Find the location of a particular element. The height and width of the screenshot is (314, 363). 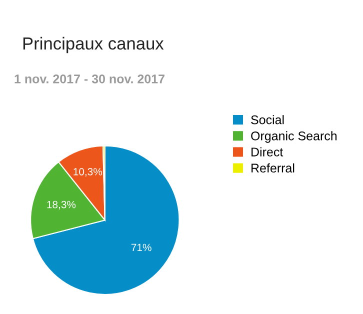

data-label: 71% is located at coordinates (141, 248).